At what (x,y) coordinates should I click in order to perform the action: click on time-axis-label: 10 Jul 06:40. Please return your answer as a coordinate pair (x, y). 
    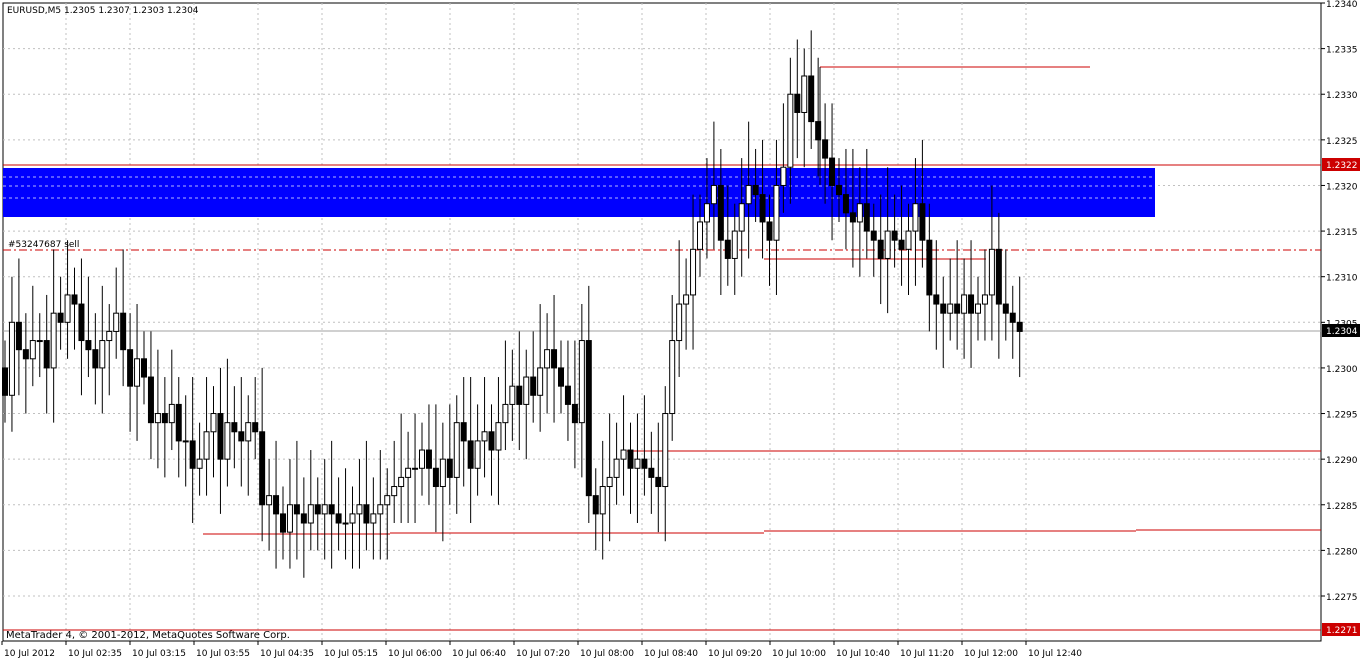
    Looking at the image, I should click on (479, 654).